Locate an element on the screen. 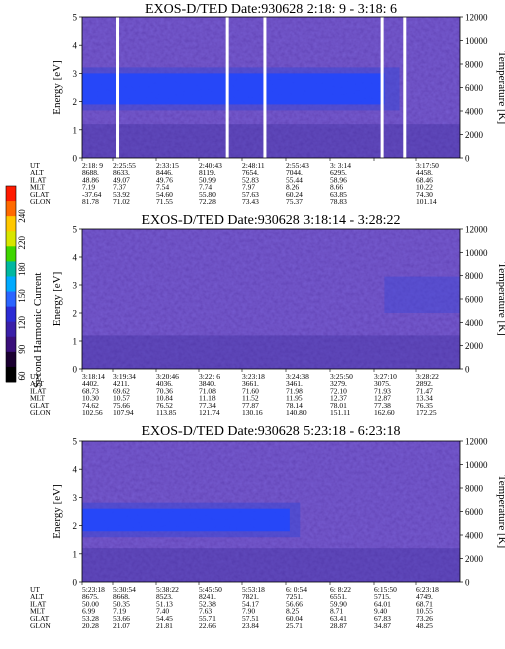  table-cell: 53.28 is located at coordinates (90, 618).